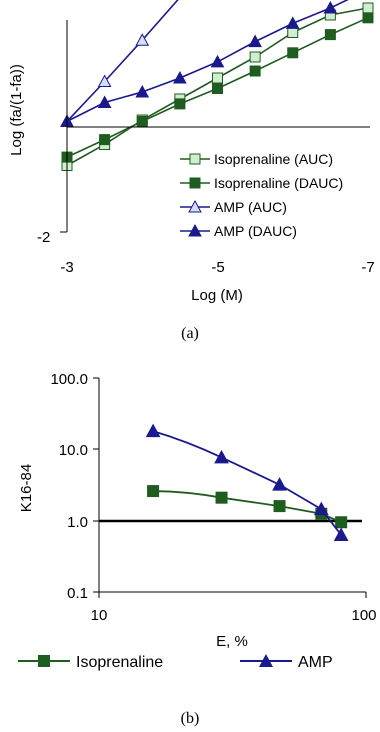 This screenshot has height=732, width=380. Describe the element at coordinates (77, 522) in the screenshot. I see `panel-b-ytick-label: 1.0` at that location.